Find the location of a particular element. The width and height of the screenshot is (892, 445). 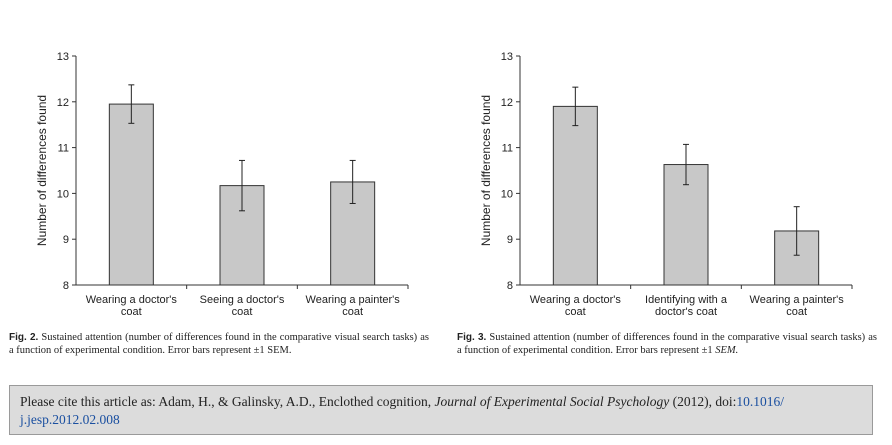

figure-3-caption-sem: SEM. is located at coordinates (727, 350).